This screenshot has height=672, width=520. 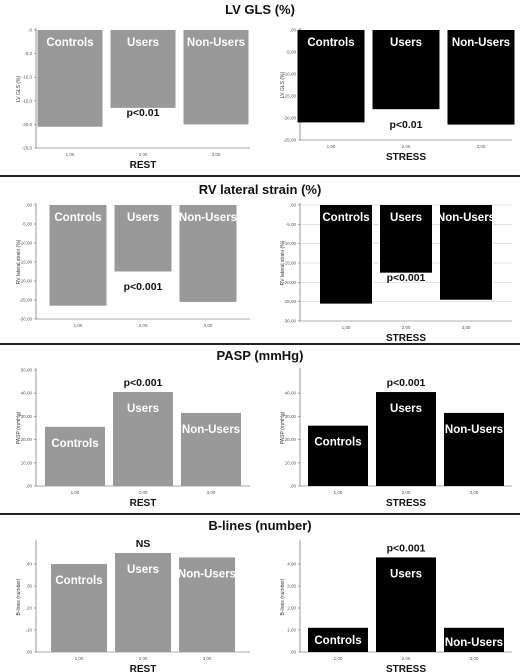 I want to click on p-value-annotation: NS, so click(x=143, y=544).